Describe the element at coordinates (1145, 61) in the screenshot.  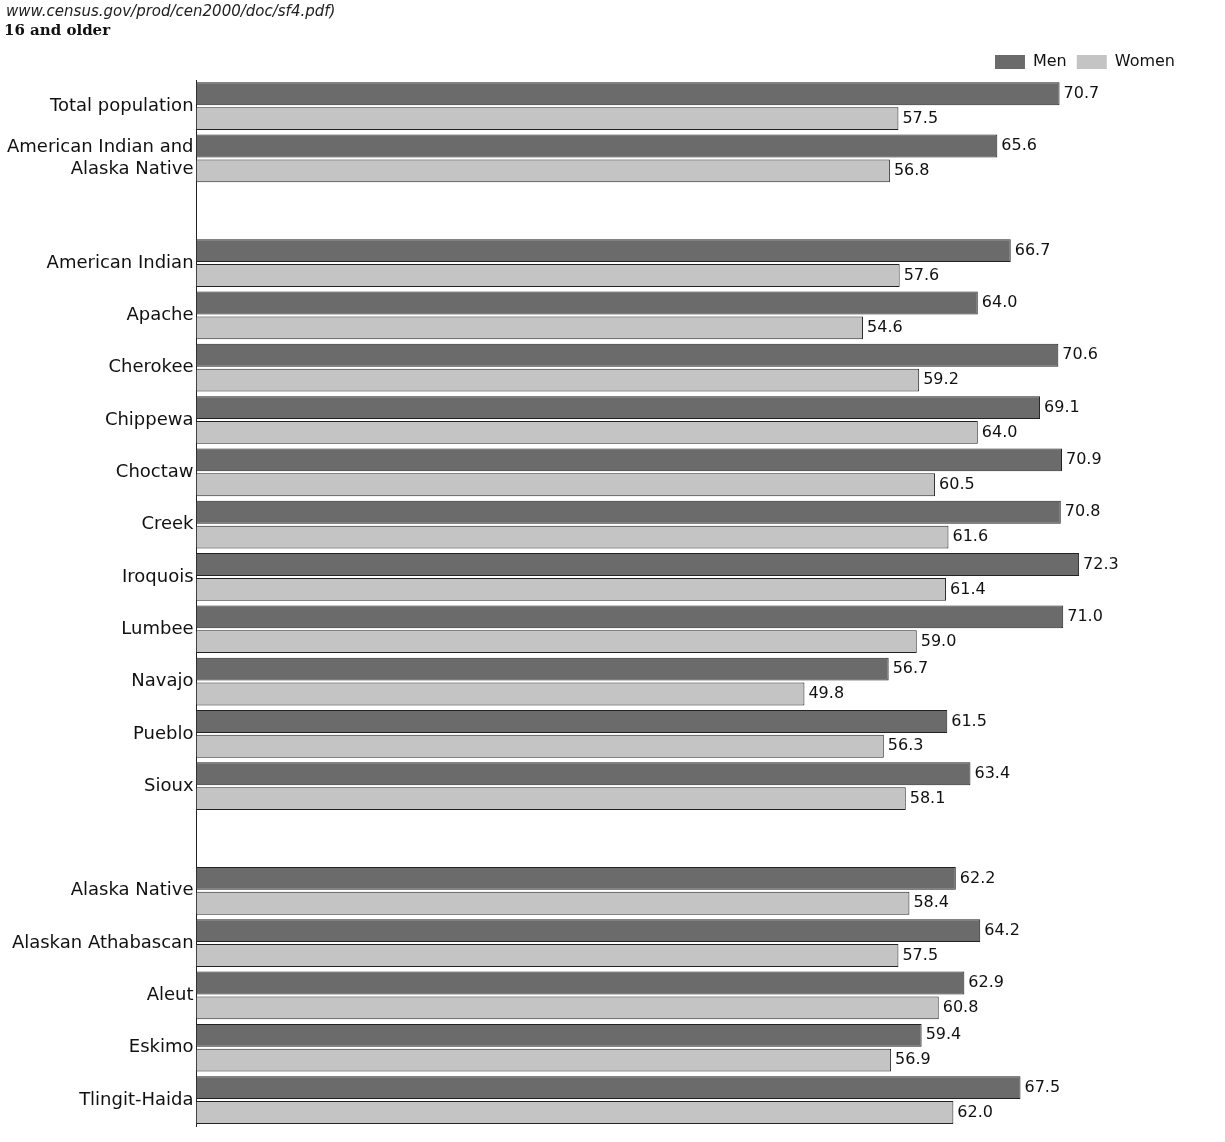
I see `legend-label: Women` at that location.